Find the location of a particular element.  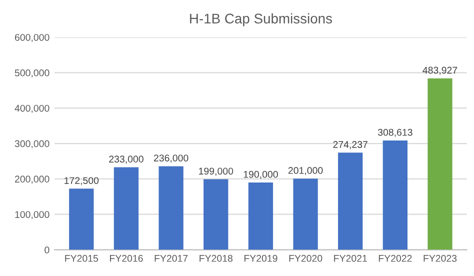

data-label: 199,000 is located at coordinates (216, 172).